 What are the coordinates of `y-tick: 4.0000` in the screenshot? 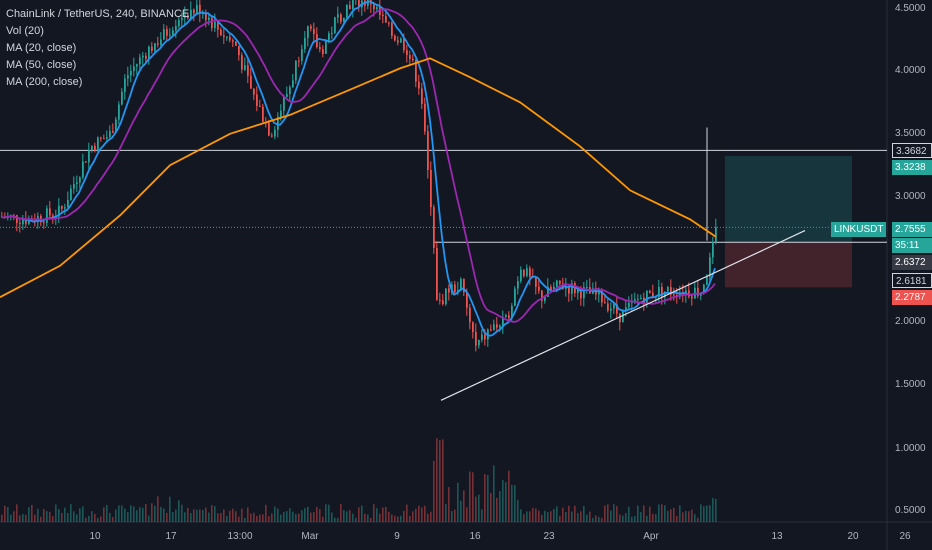 It's located at (910, 70).